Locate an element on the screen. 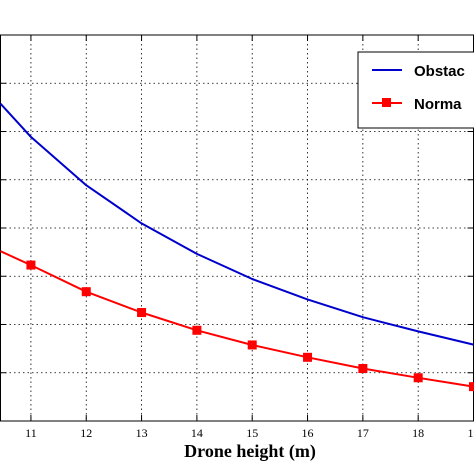 This screenshot has height=474, width=474. x-tick-label: 16 is located at coordinates (308, 433).